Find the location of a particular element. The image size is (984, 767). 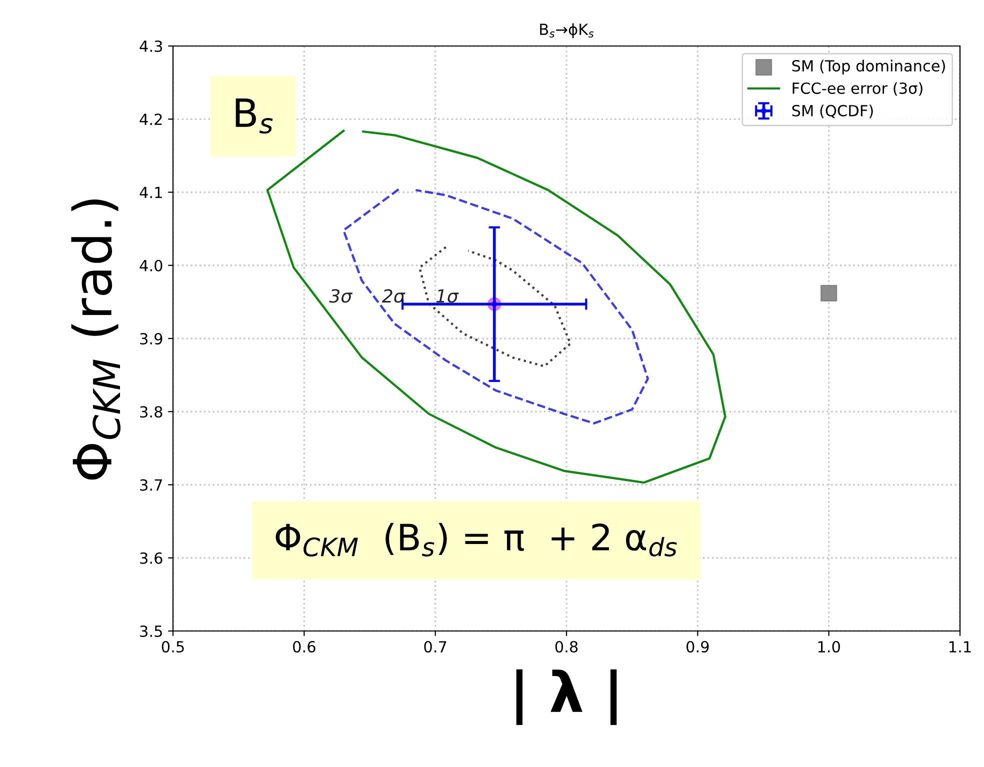

x-tick-label: 0.9 is located at coordinates (697, 646).